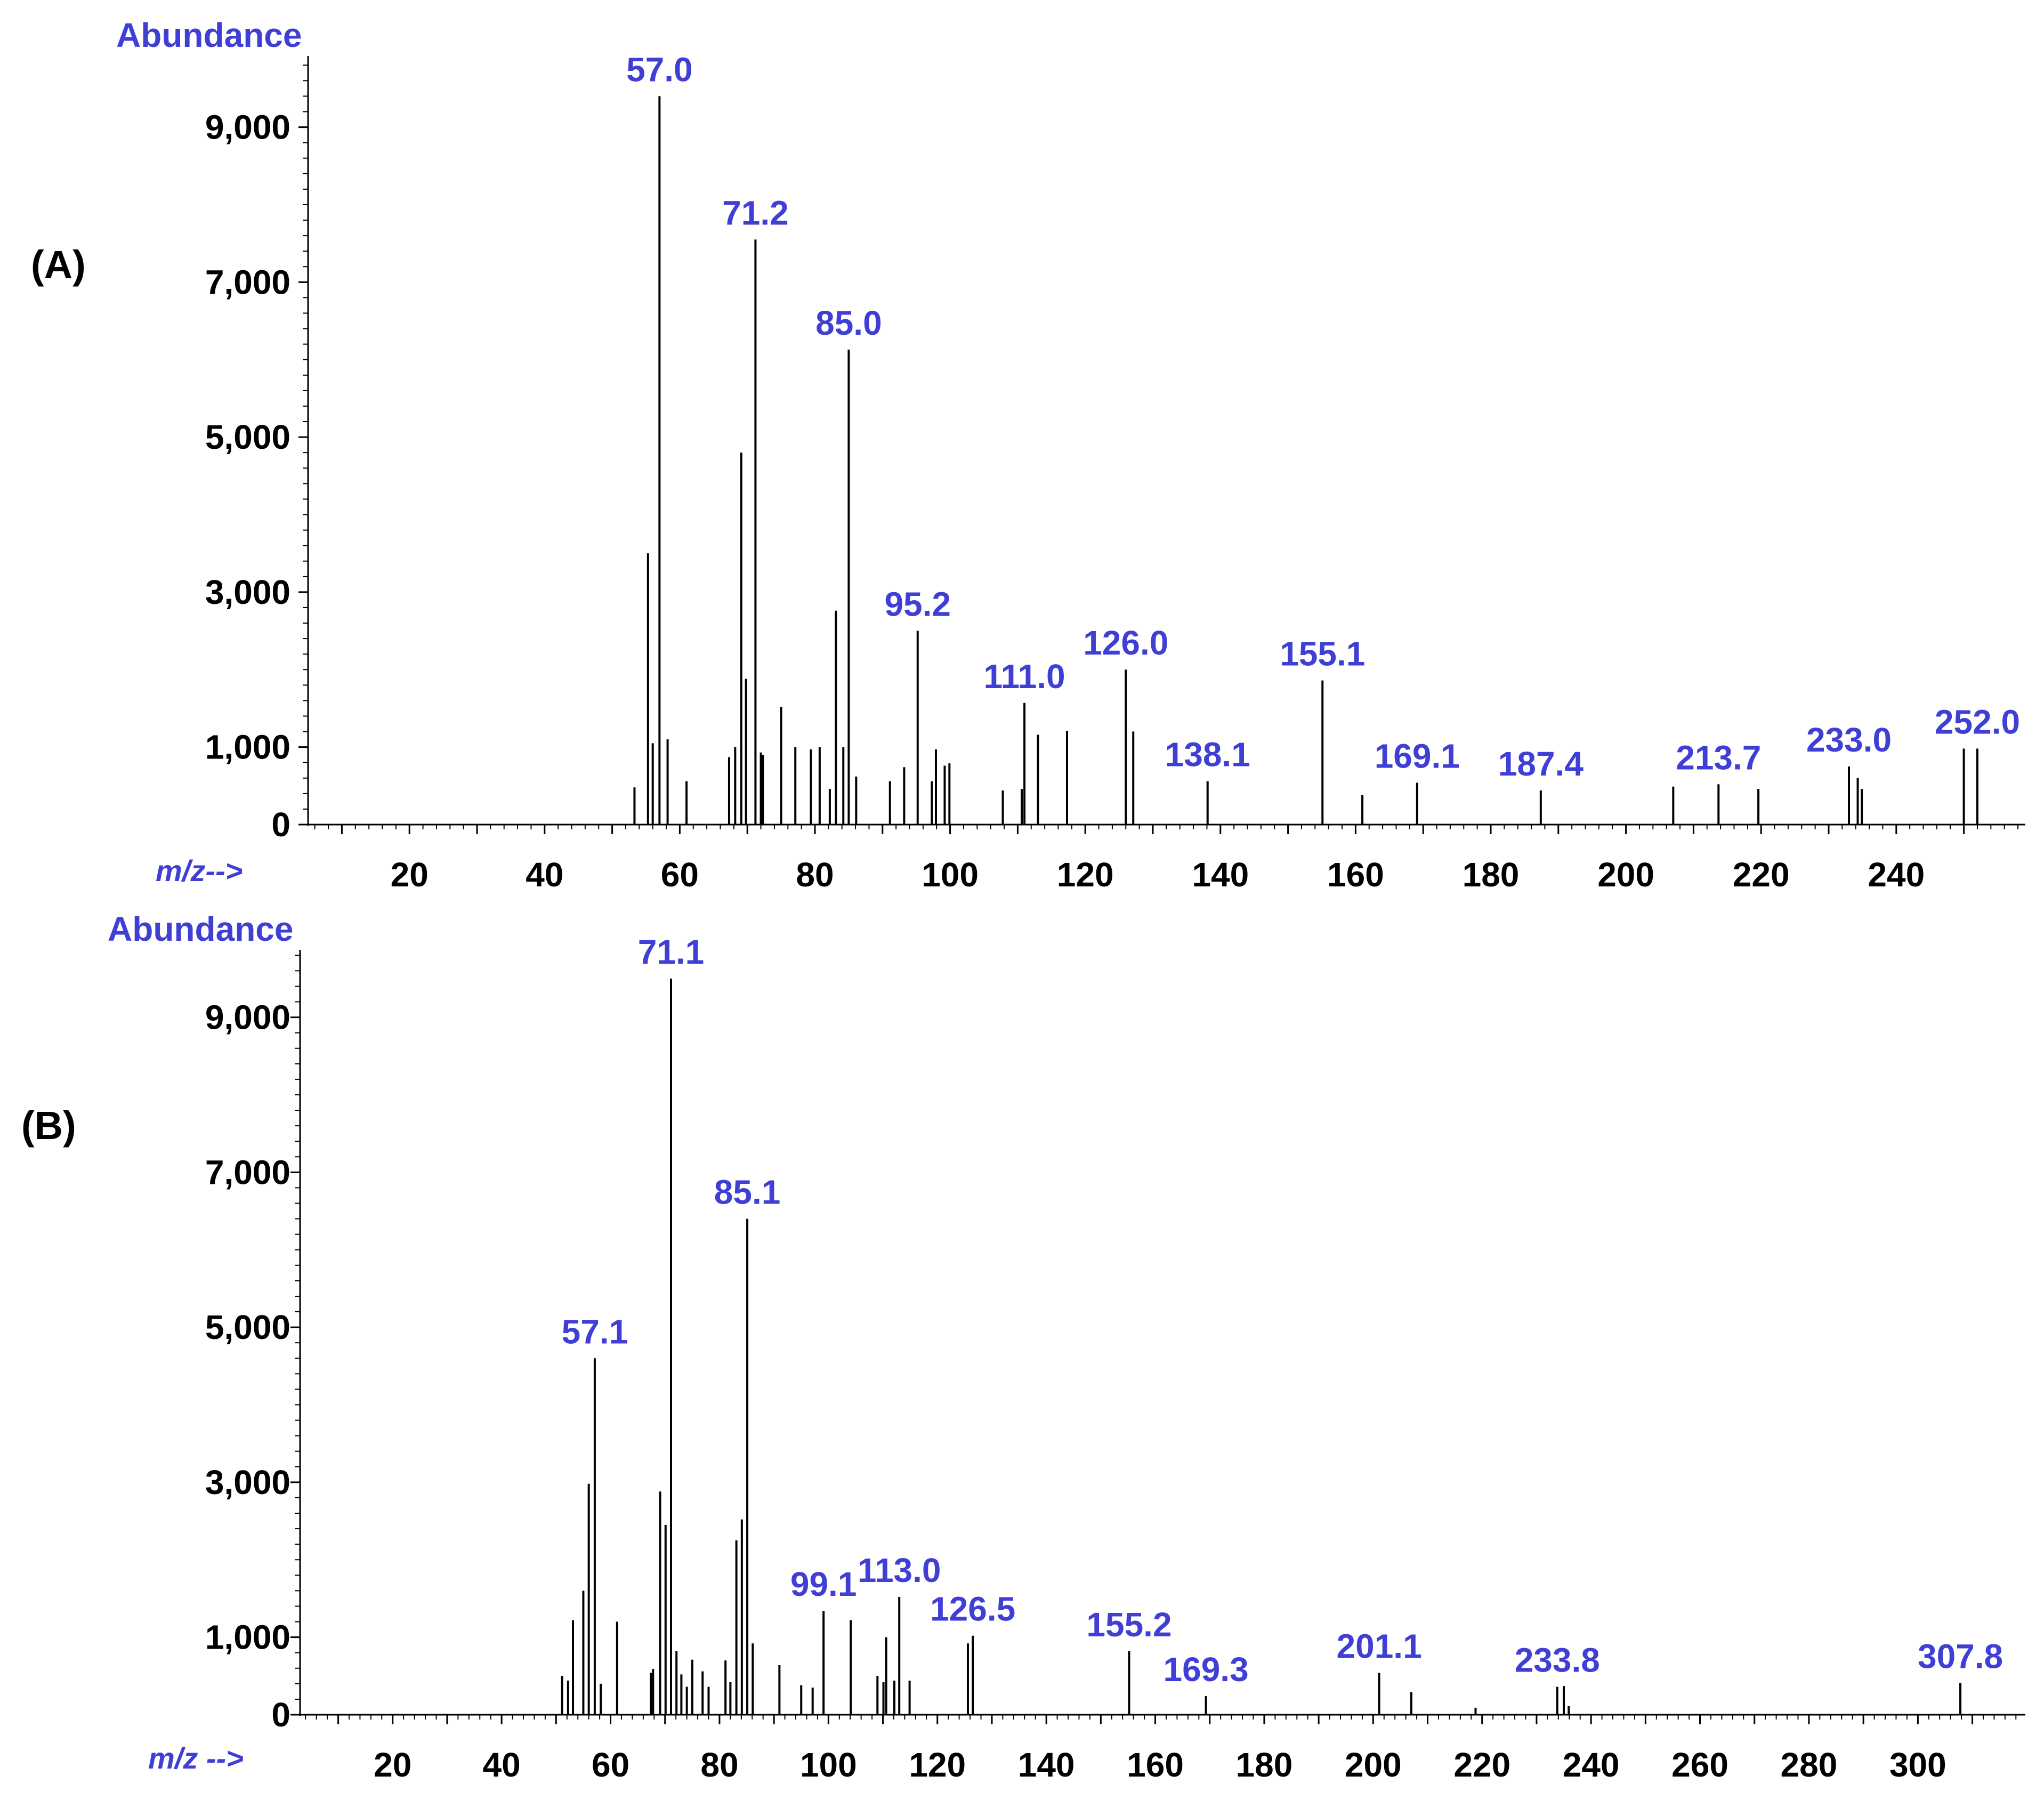 This screenshot has width=2044, height=1800. Describe the element at coordinates (1024, 676) in the screenshot. I see `panel-a-peak-label: 111.0` at that location.